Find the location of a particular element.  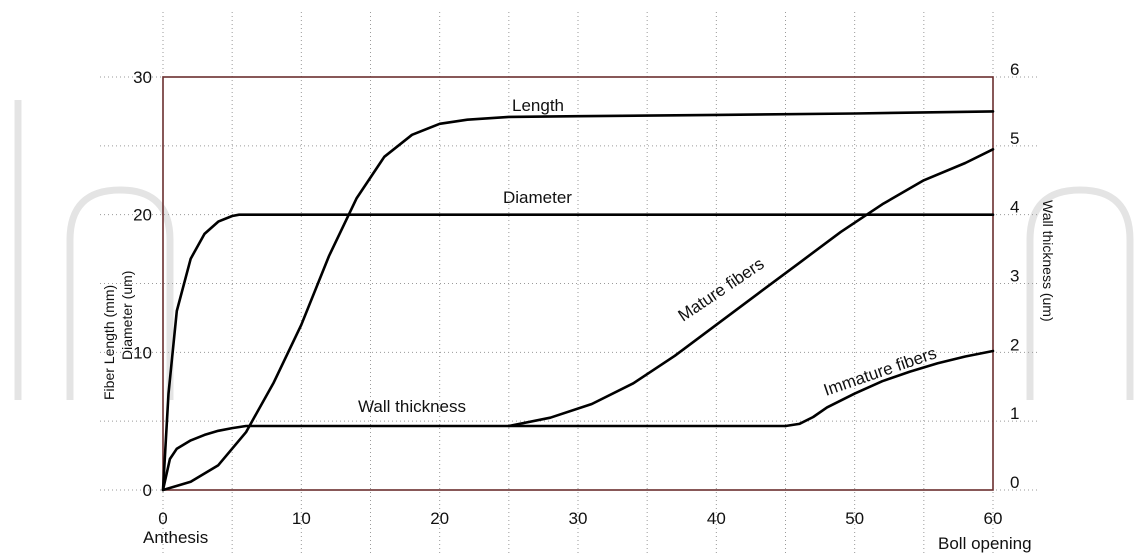

y-right-tick-label: 4 is located at coordinates (1014, 207).